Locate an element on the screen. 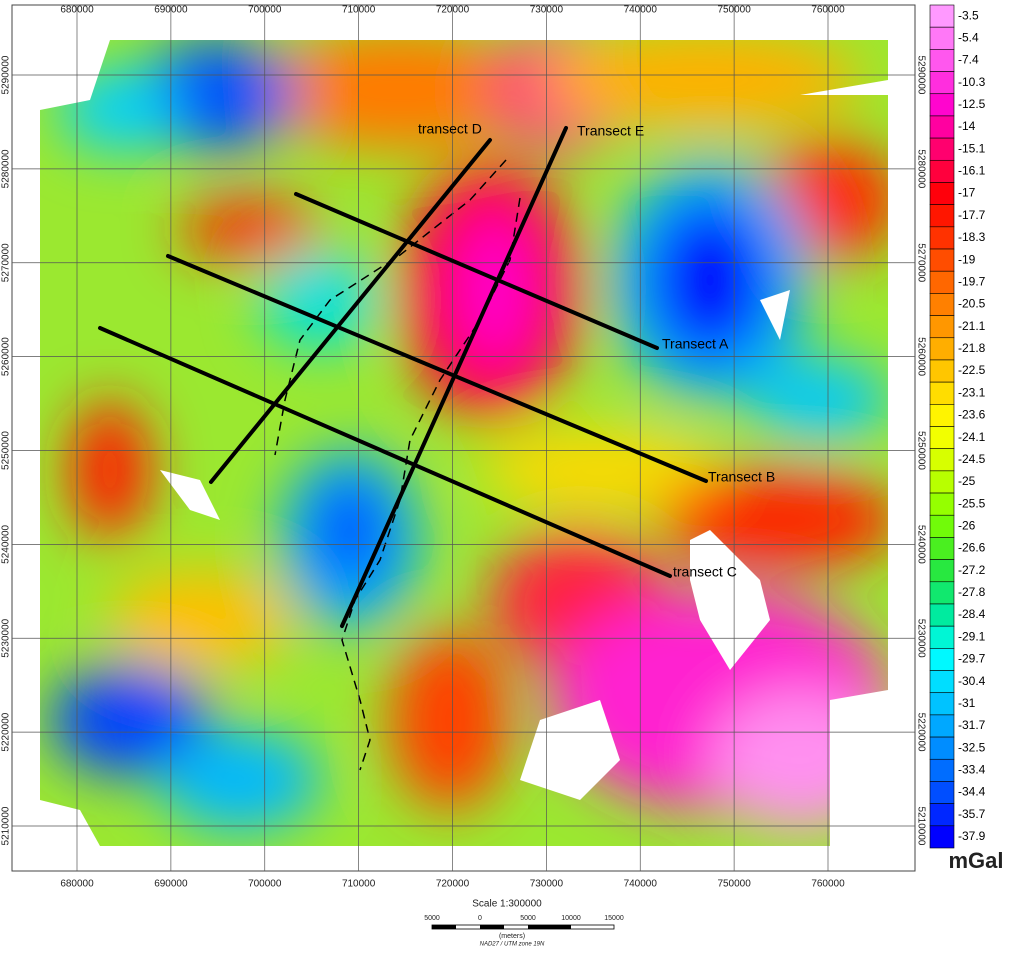 The image size is (1014, 956). y-tick-label: 5260000 is located at coordinates (920, 356).